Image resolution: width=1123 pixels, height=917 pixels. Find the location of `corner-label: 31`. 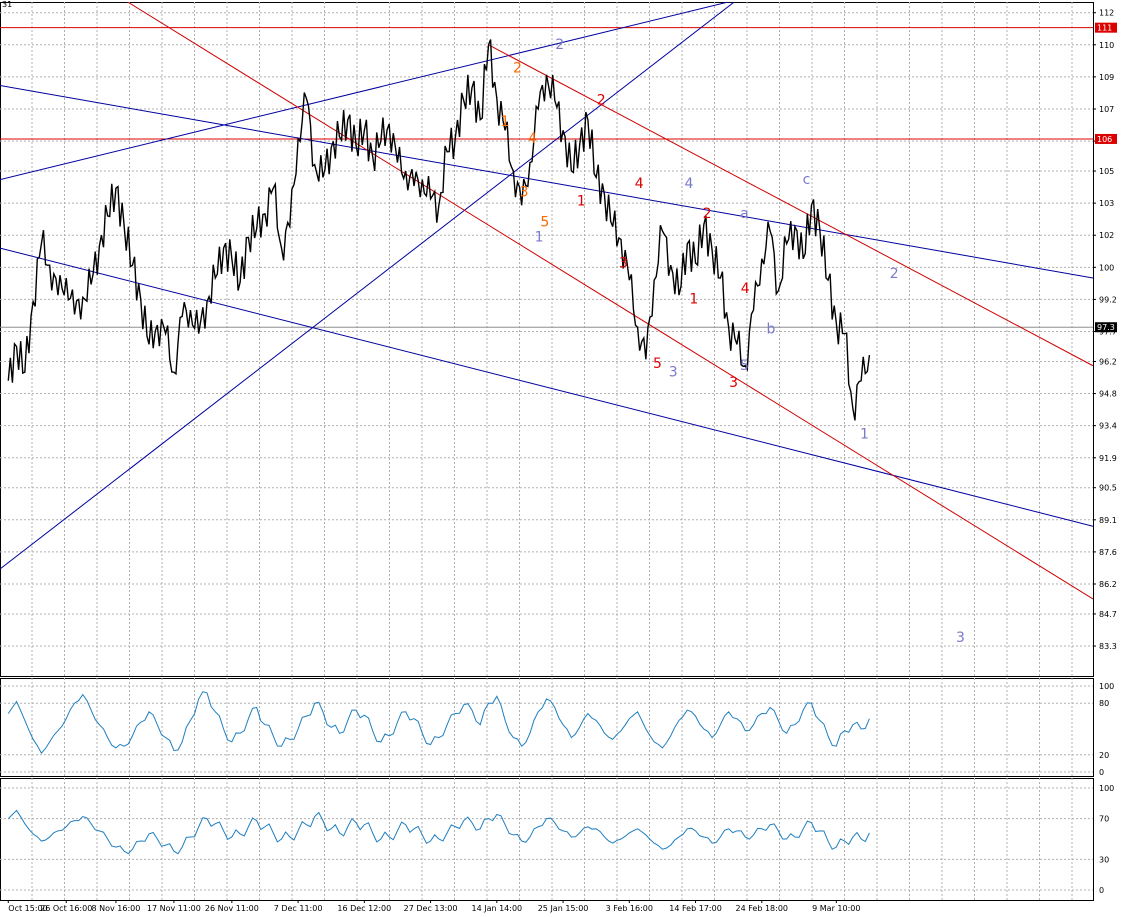

corner-label: 31 is located at coordinates (7, 4).